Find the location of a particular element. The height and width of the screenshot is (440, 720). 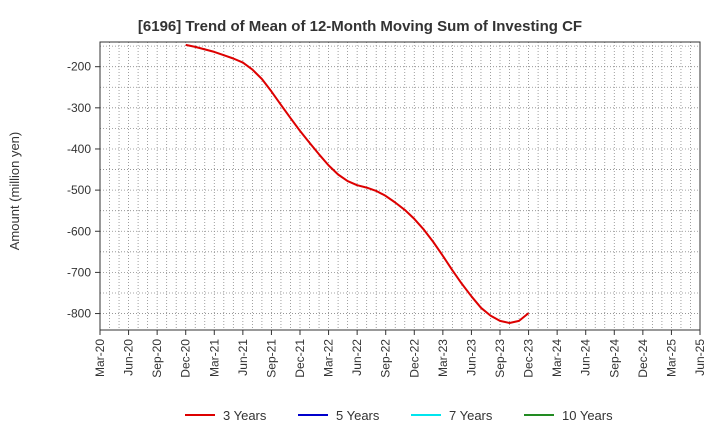

x-tick-label: Dec-20 is located at coordinates (186, 358).